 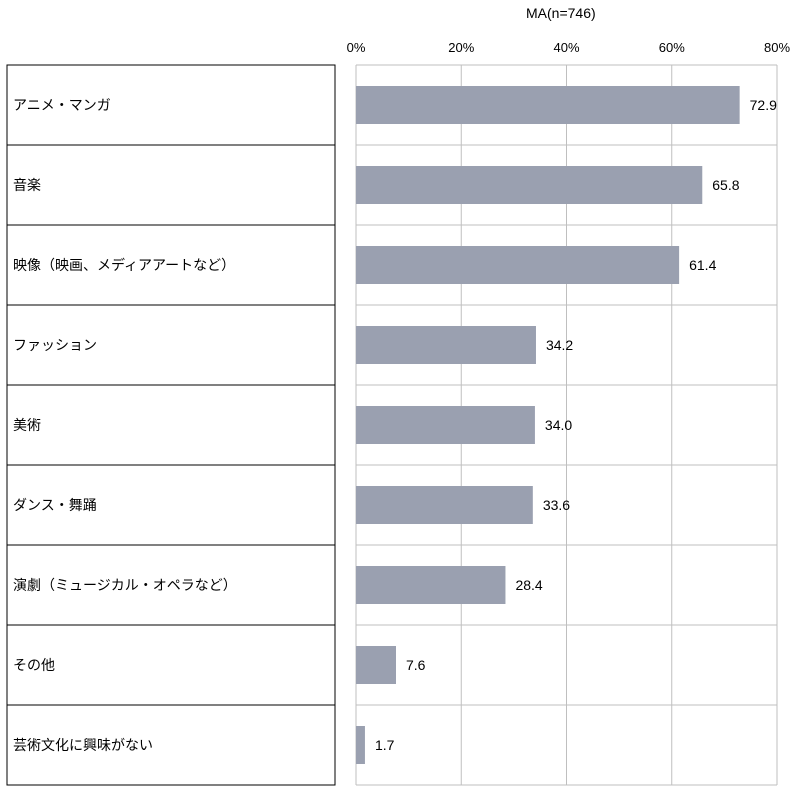 What do you see at coordinates (528, 585) in the screenshot?
I see `data-label: 28.4` at bounding box center [528, 585].